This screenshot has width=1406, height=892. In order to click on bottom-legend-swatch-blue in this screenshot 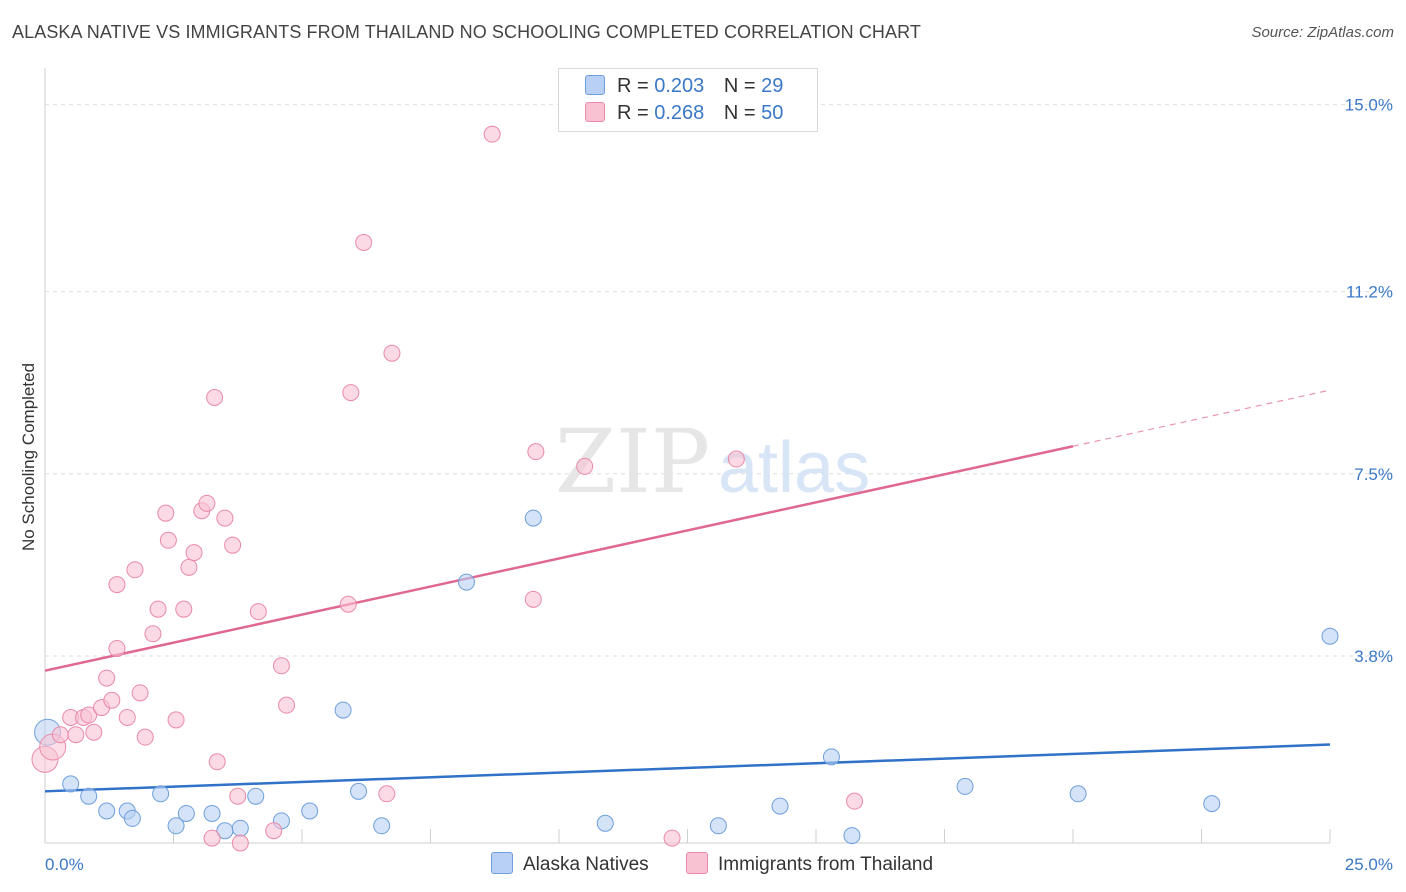, I will do `click(502, 863)`.